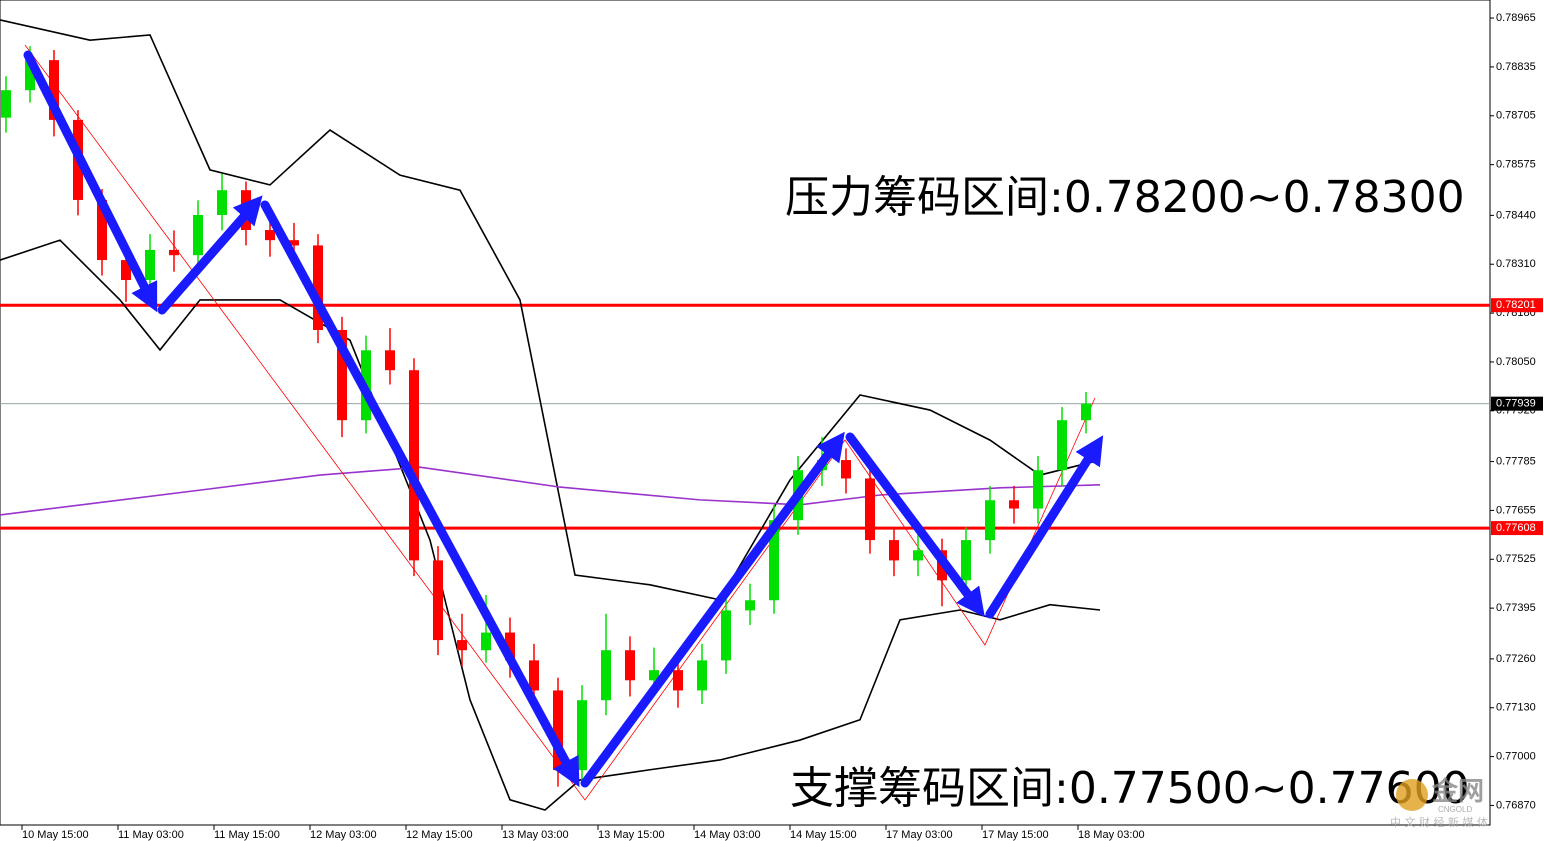  I want to click on y-tick-label: 0.77785, so click(1516, 461).